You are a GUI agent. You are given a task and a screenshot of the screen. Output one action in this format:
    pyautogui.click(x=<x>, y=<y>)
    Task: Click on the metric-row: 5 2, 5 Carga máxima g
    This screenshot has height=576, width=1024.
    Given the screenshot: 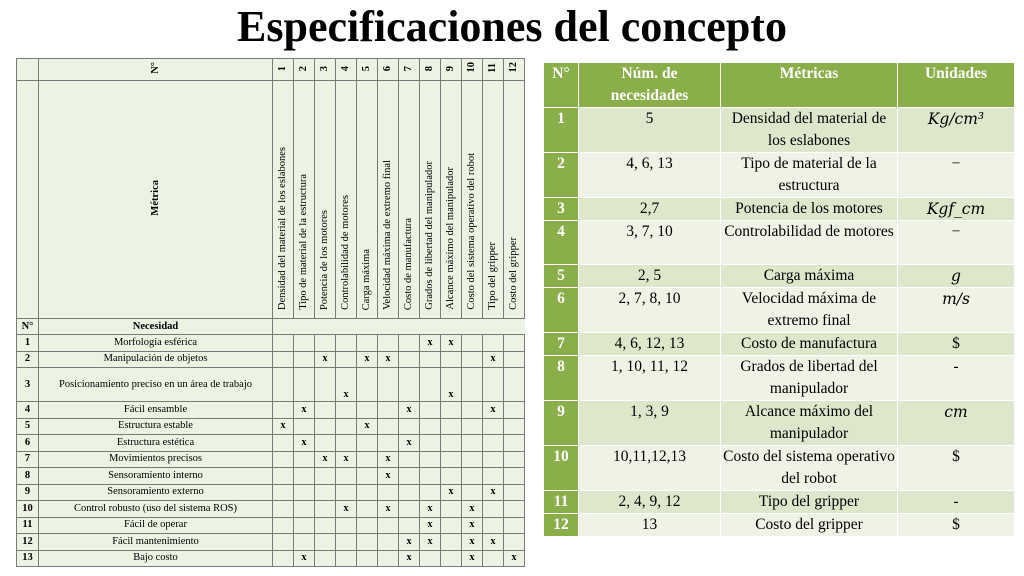 What is the action you would take?
    pyautogui.click(x=779, y=276)
    